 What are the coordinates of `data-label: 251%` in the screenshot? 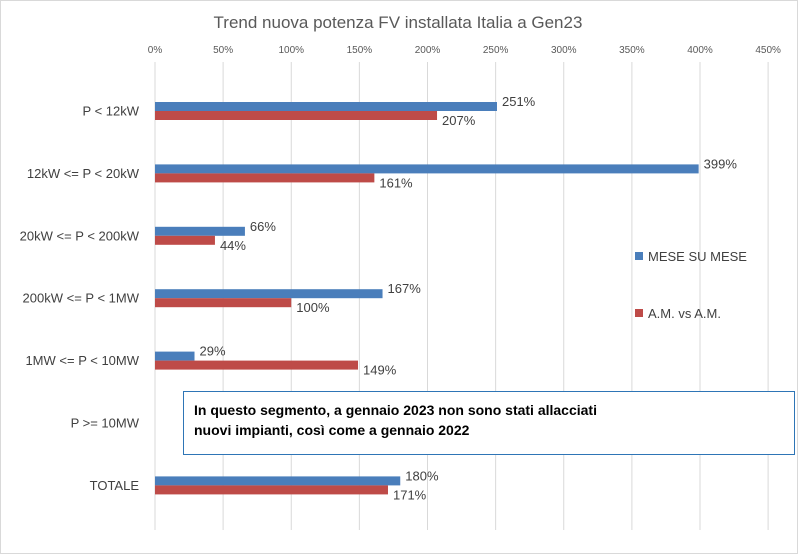 It's located at (519, 101).